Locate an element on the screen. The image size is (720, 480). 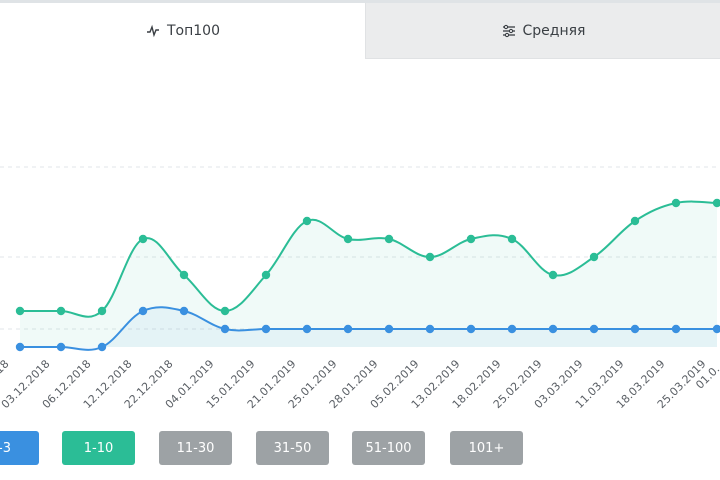
filter-label: 1-10 is located at coordinates (98, 448).